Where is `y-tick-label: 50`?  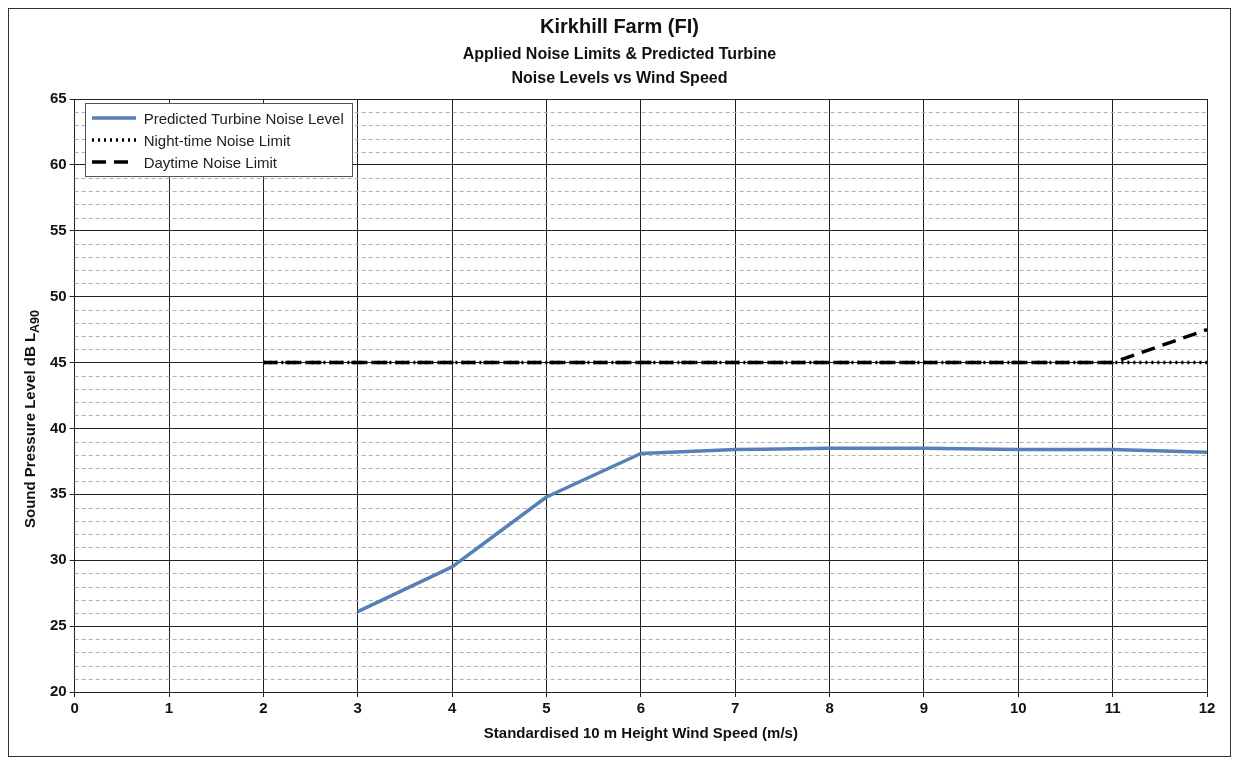 y-tick-label: 50 is located at coordinates (58, 295).